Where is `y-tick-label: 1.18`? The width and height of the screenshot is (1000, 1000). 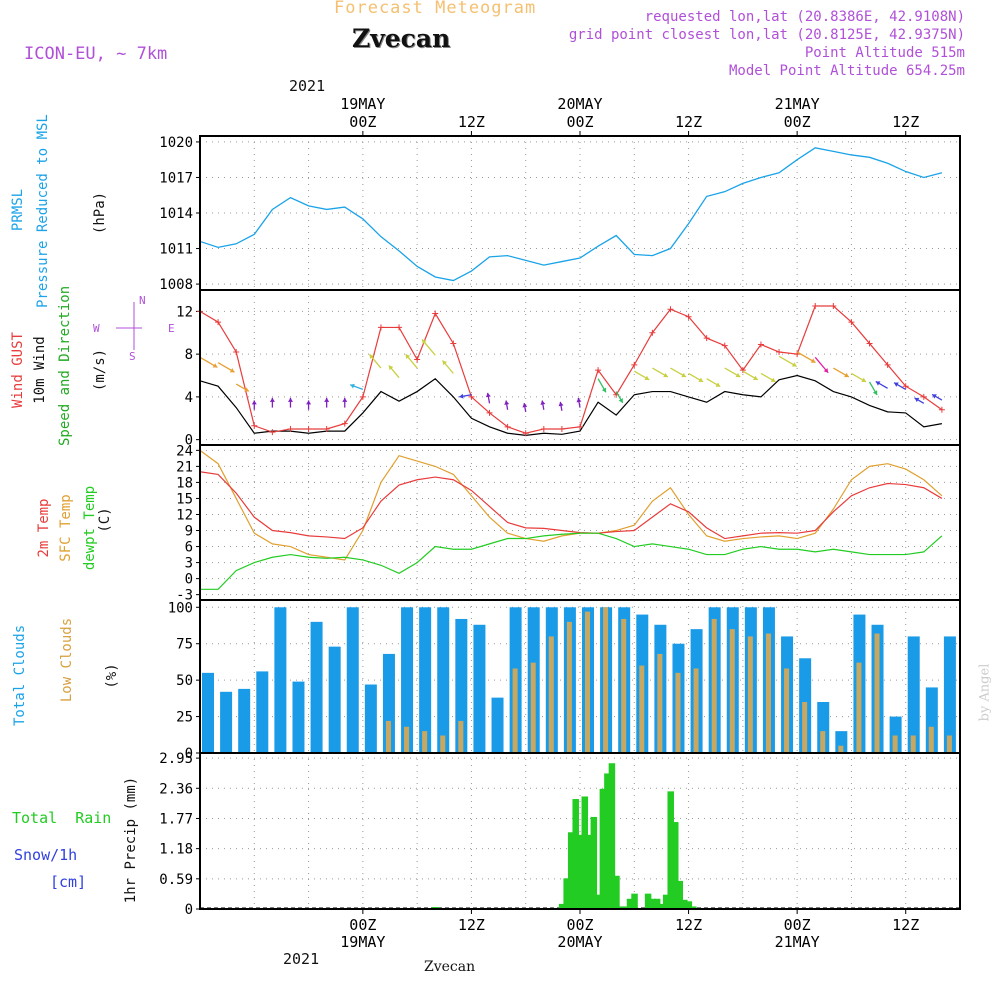
y-tick-label: 1.18 is located at coordinates (176, 850).